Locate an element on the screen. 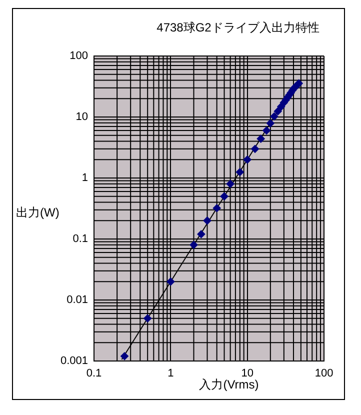 The width and height of the screenshot is (361, 415). y-tick-label: 0.1 is located at coordinates (80, 239).